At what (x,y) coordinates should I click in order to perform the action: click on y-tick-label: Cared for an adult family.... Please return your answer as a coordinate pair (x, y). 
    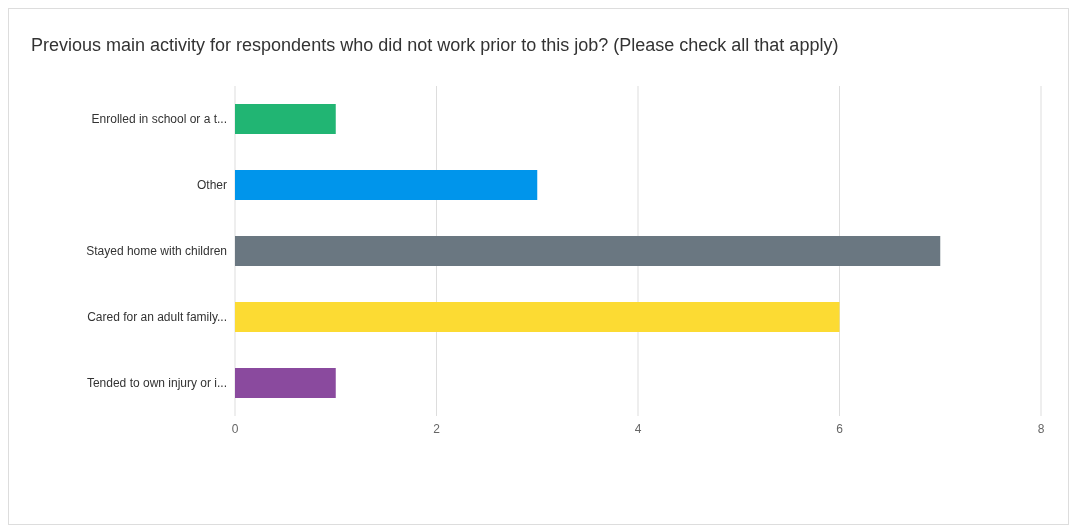
    Looking at the image, I should click on (157, 317).